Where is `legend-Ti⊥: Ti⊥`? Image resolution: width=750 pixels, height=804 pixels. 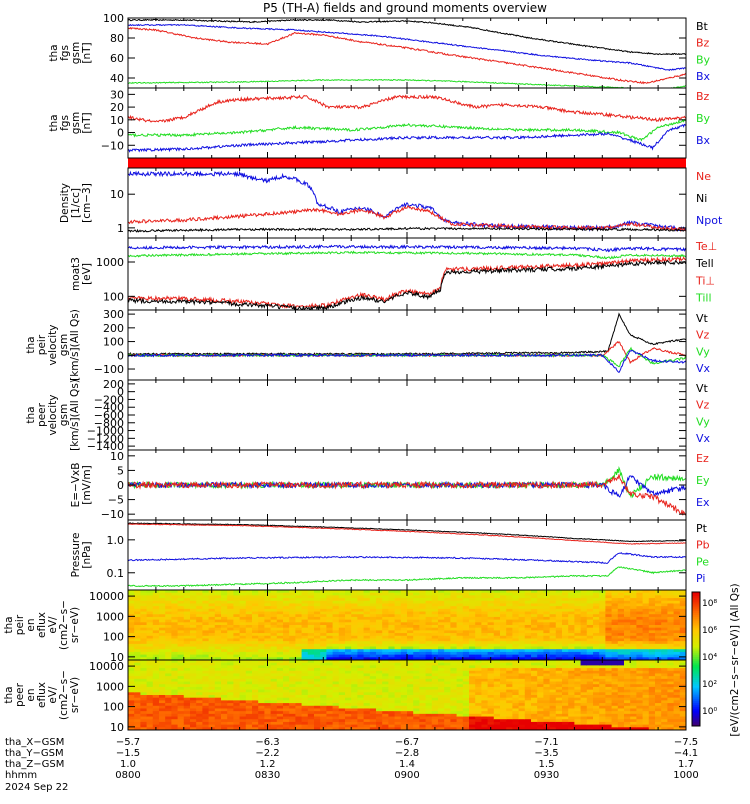 legend-Ti⊥: Ti⊥ is located at coordinates (705, 280).